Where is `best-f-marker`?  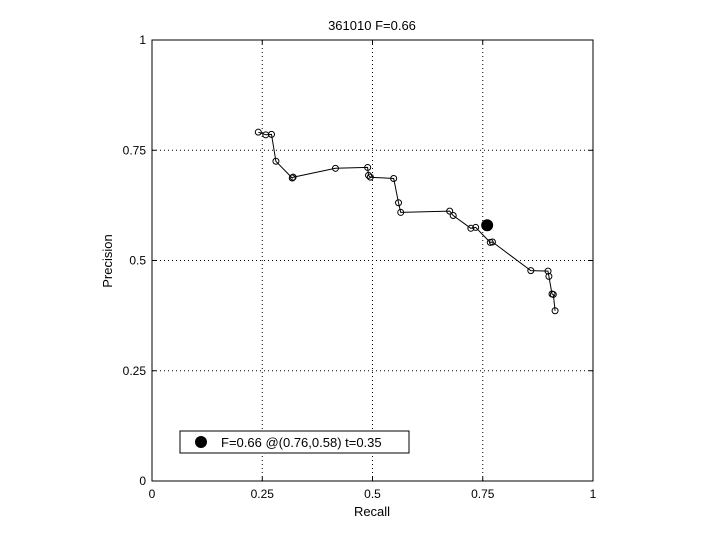
best-f-marker is located at coordinates (487, 225).